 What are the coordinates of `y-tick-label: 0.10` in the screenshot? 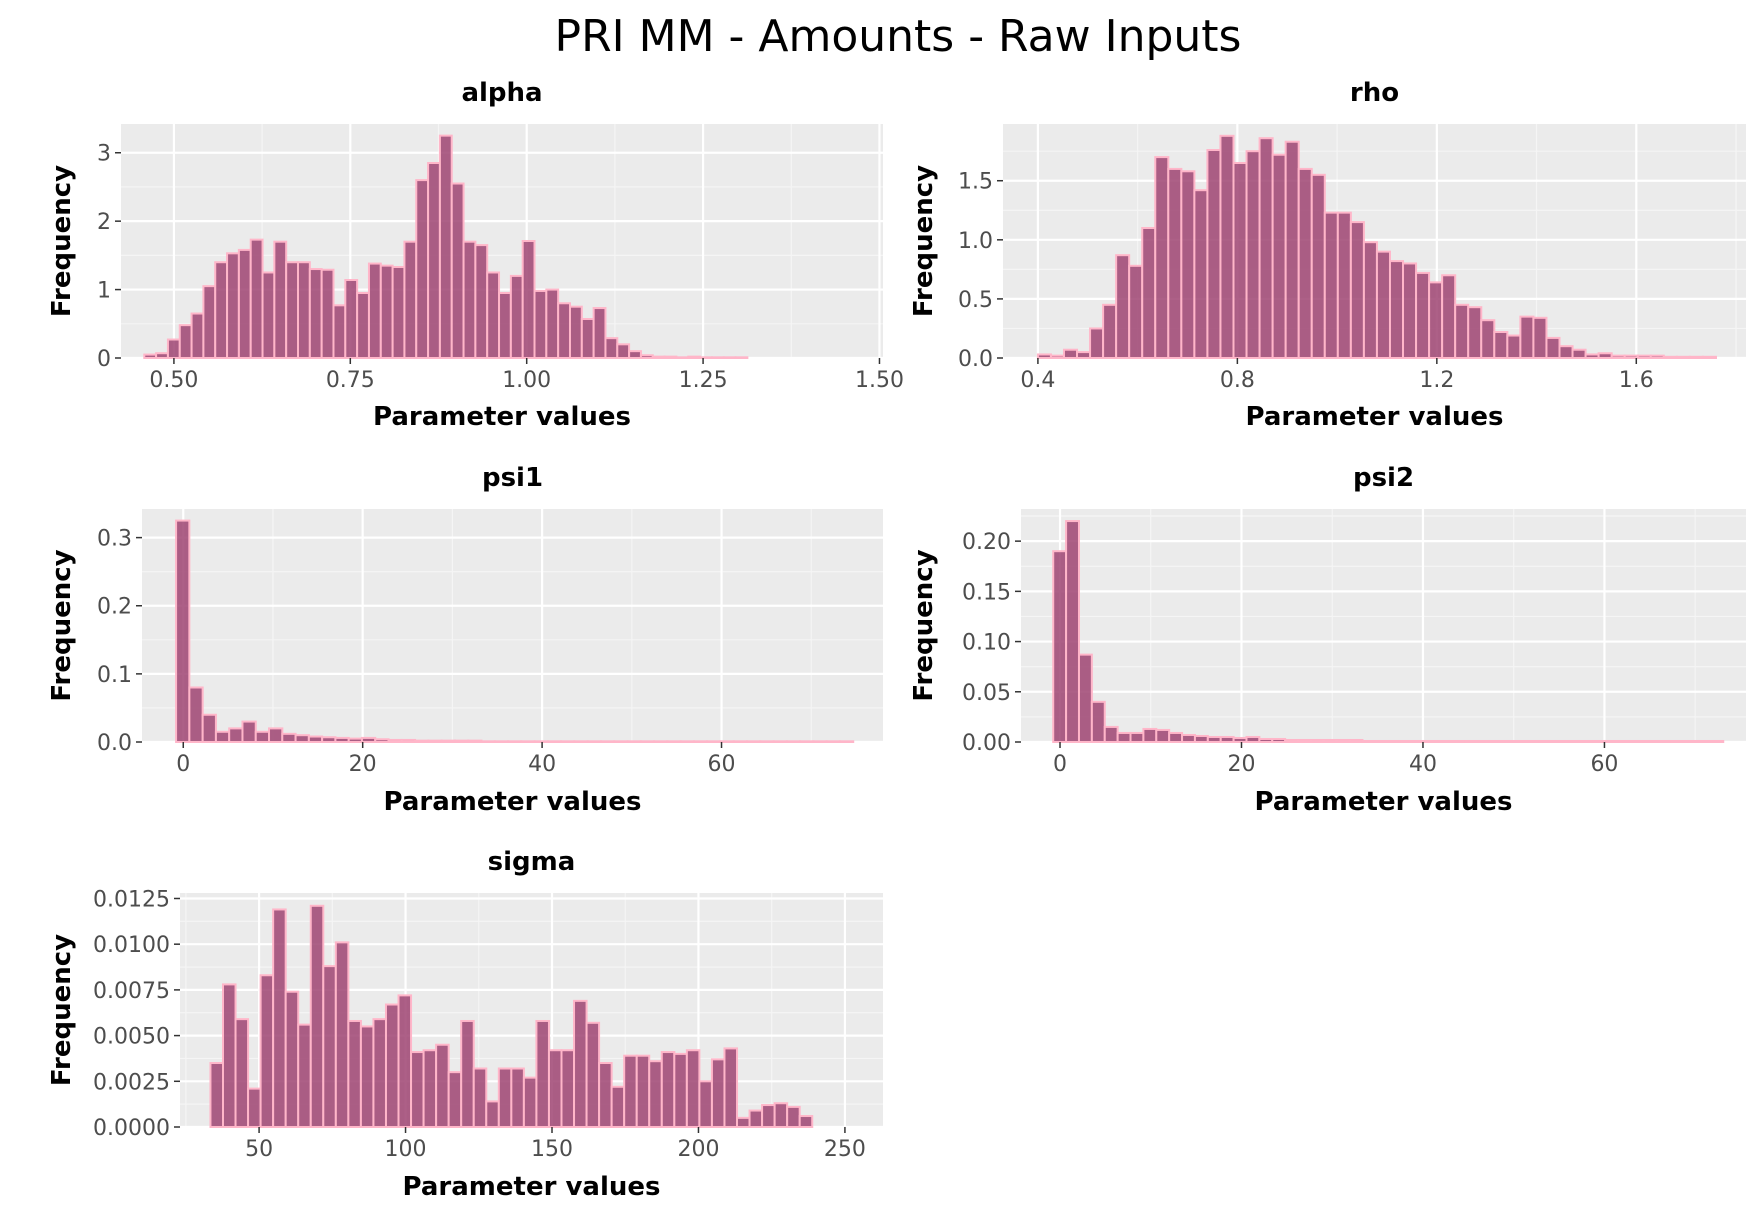 It's located at (986, 643).